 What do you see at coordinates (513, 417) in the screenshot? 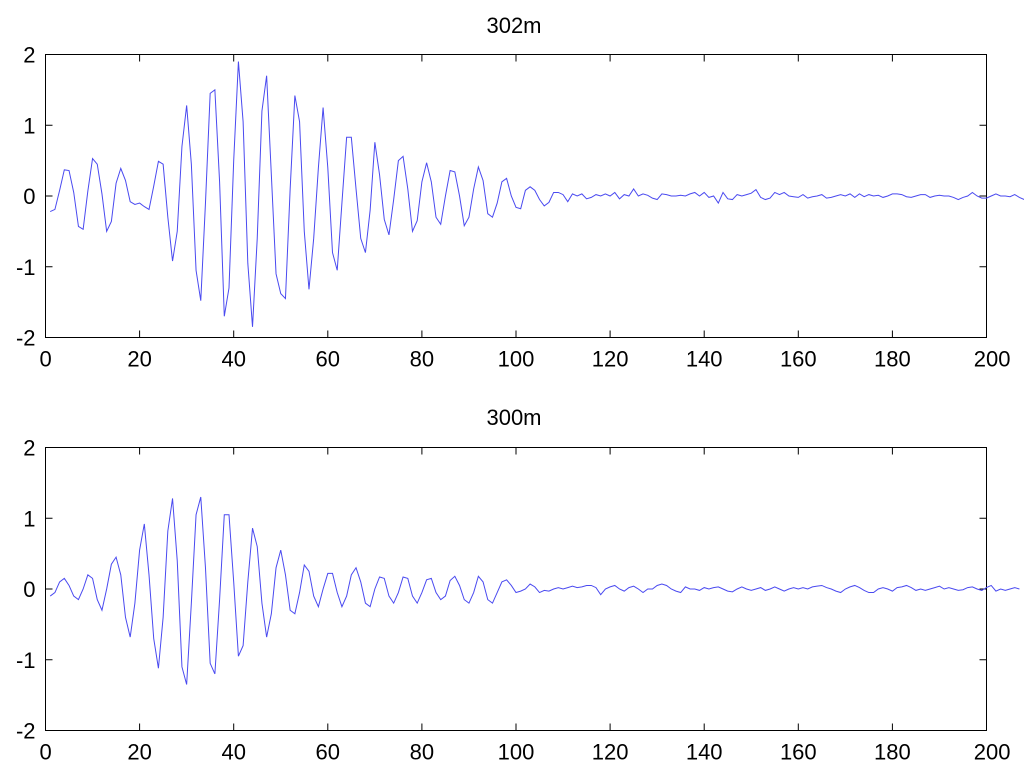
I see `subplot-title-300m: 300m` at bounding box center [513, 417].